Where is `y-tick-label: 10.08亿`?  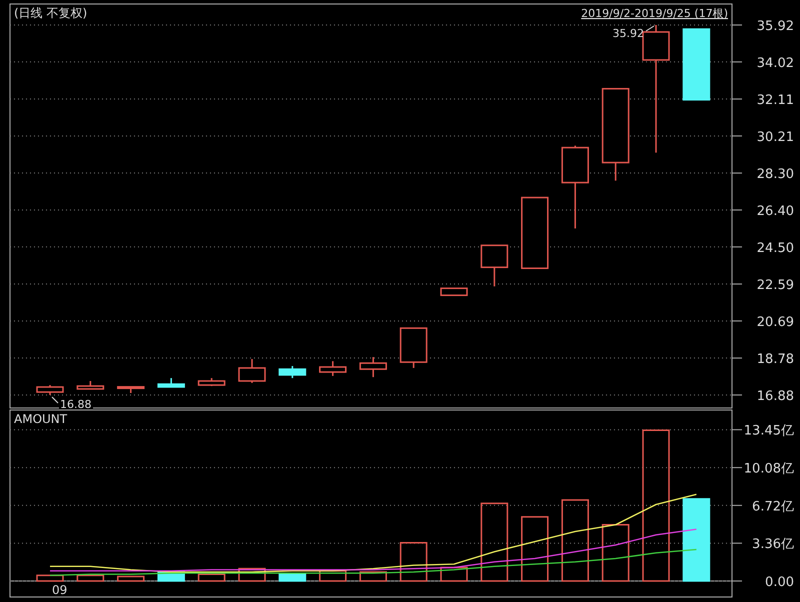
y-tick-label: 10.08亿 is located at coordinates (769, 469).